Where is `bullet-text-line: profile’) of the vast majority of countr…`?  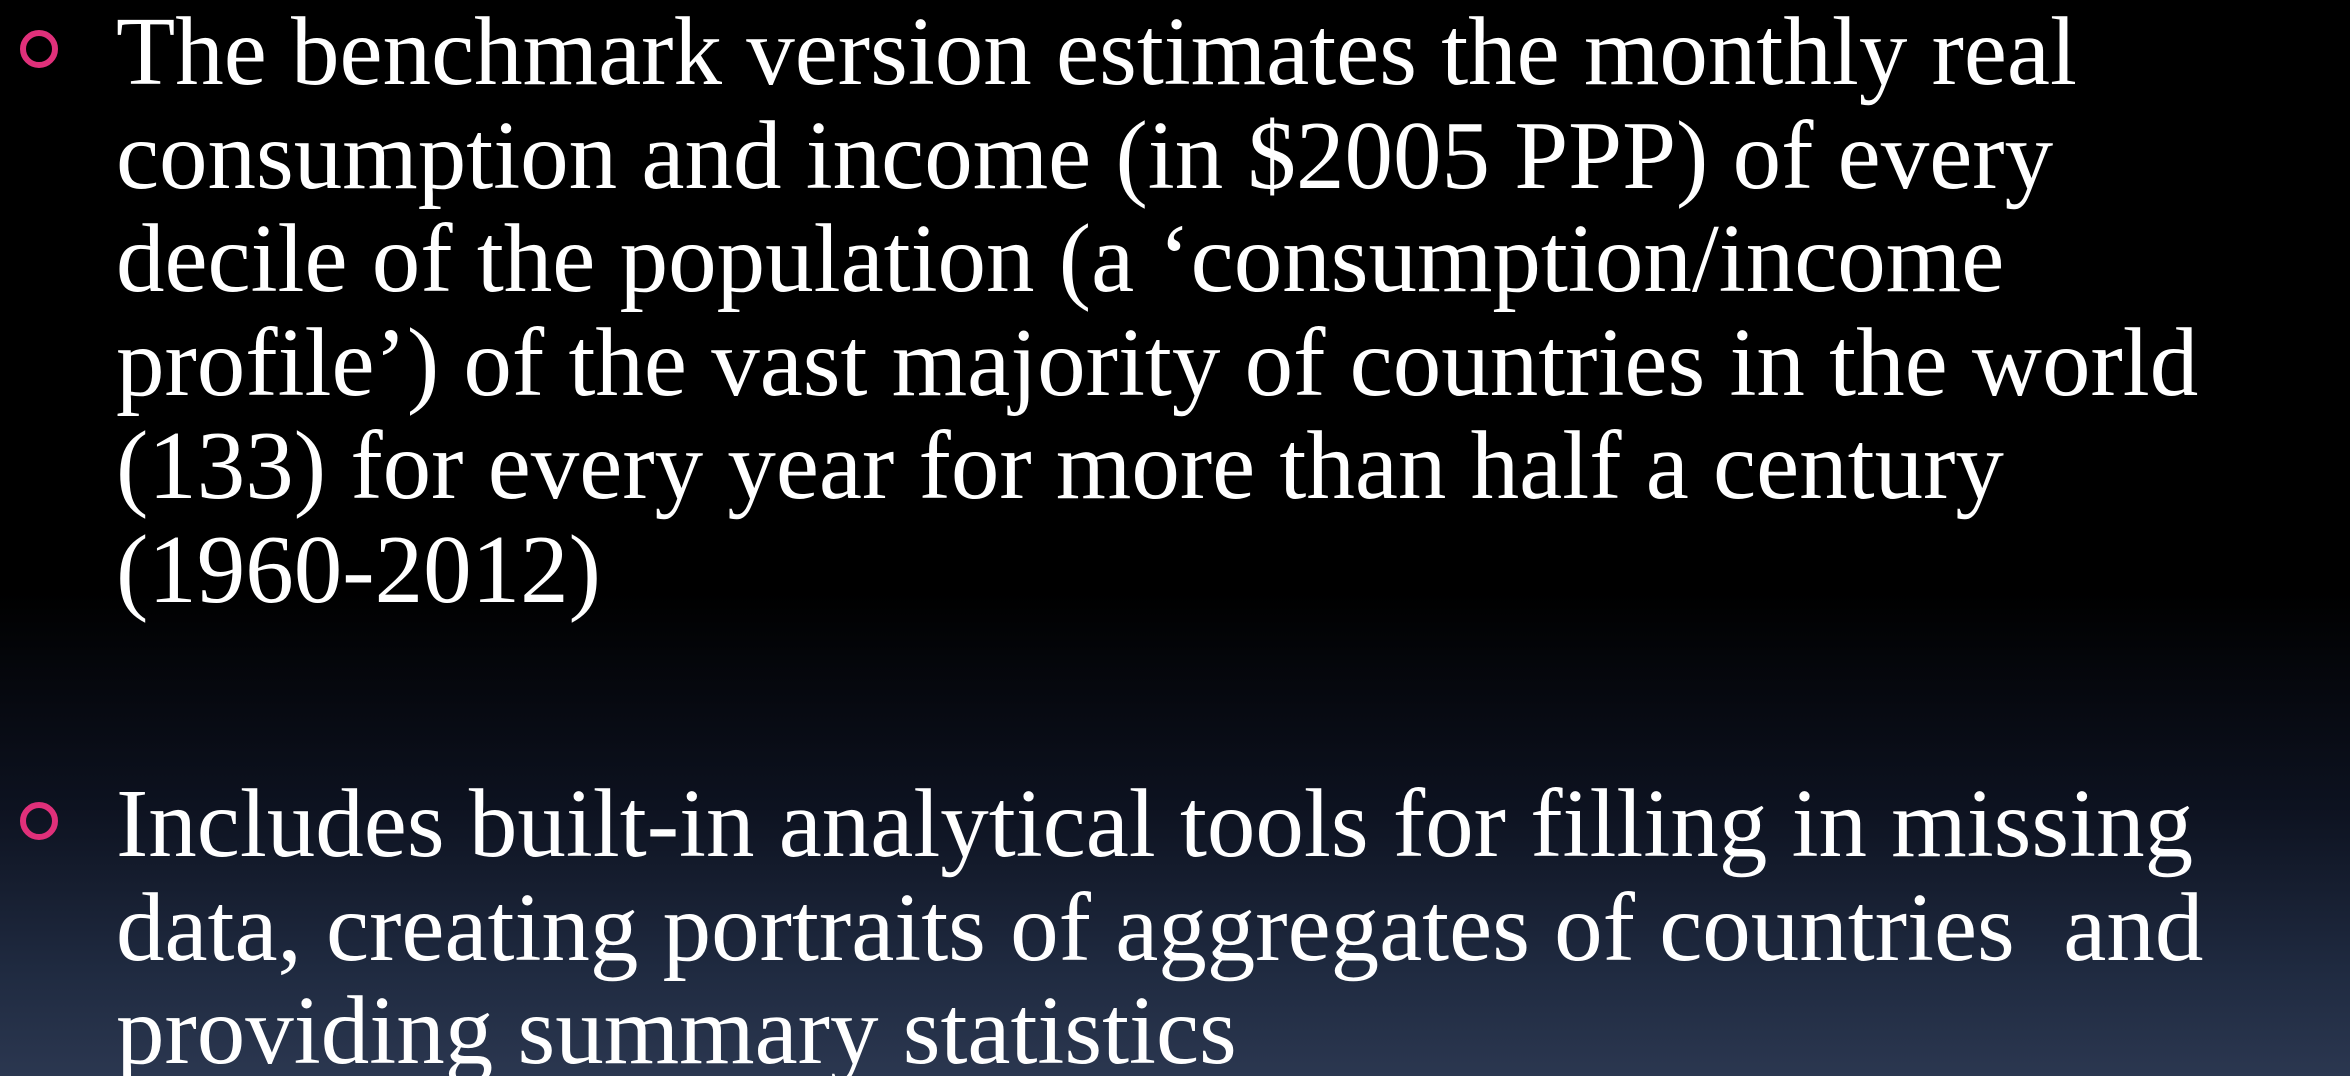
bullet-text-line: profile’) of the vast majority of countr… is located at coordinates (1157, 362).